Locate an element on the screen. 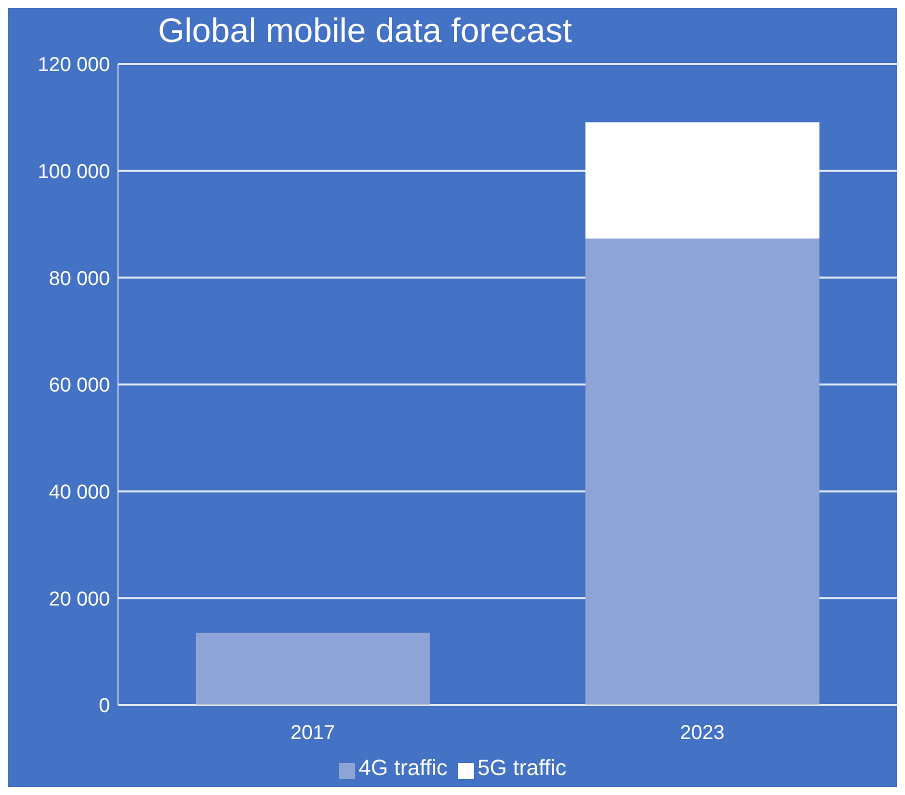  x-tick-label: 2017 is located at coordinates (312, 733).